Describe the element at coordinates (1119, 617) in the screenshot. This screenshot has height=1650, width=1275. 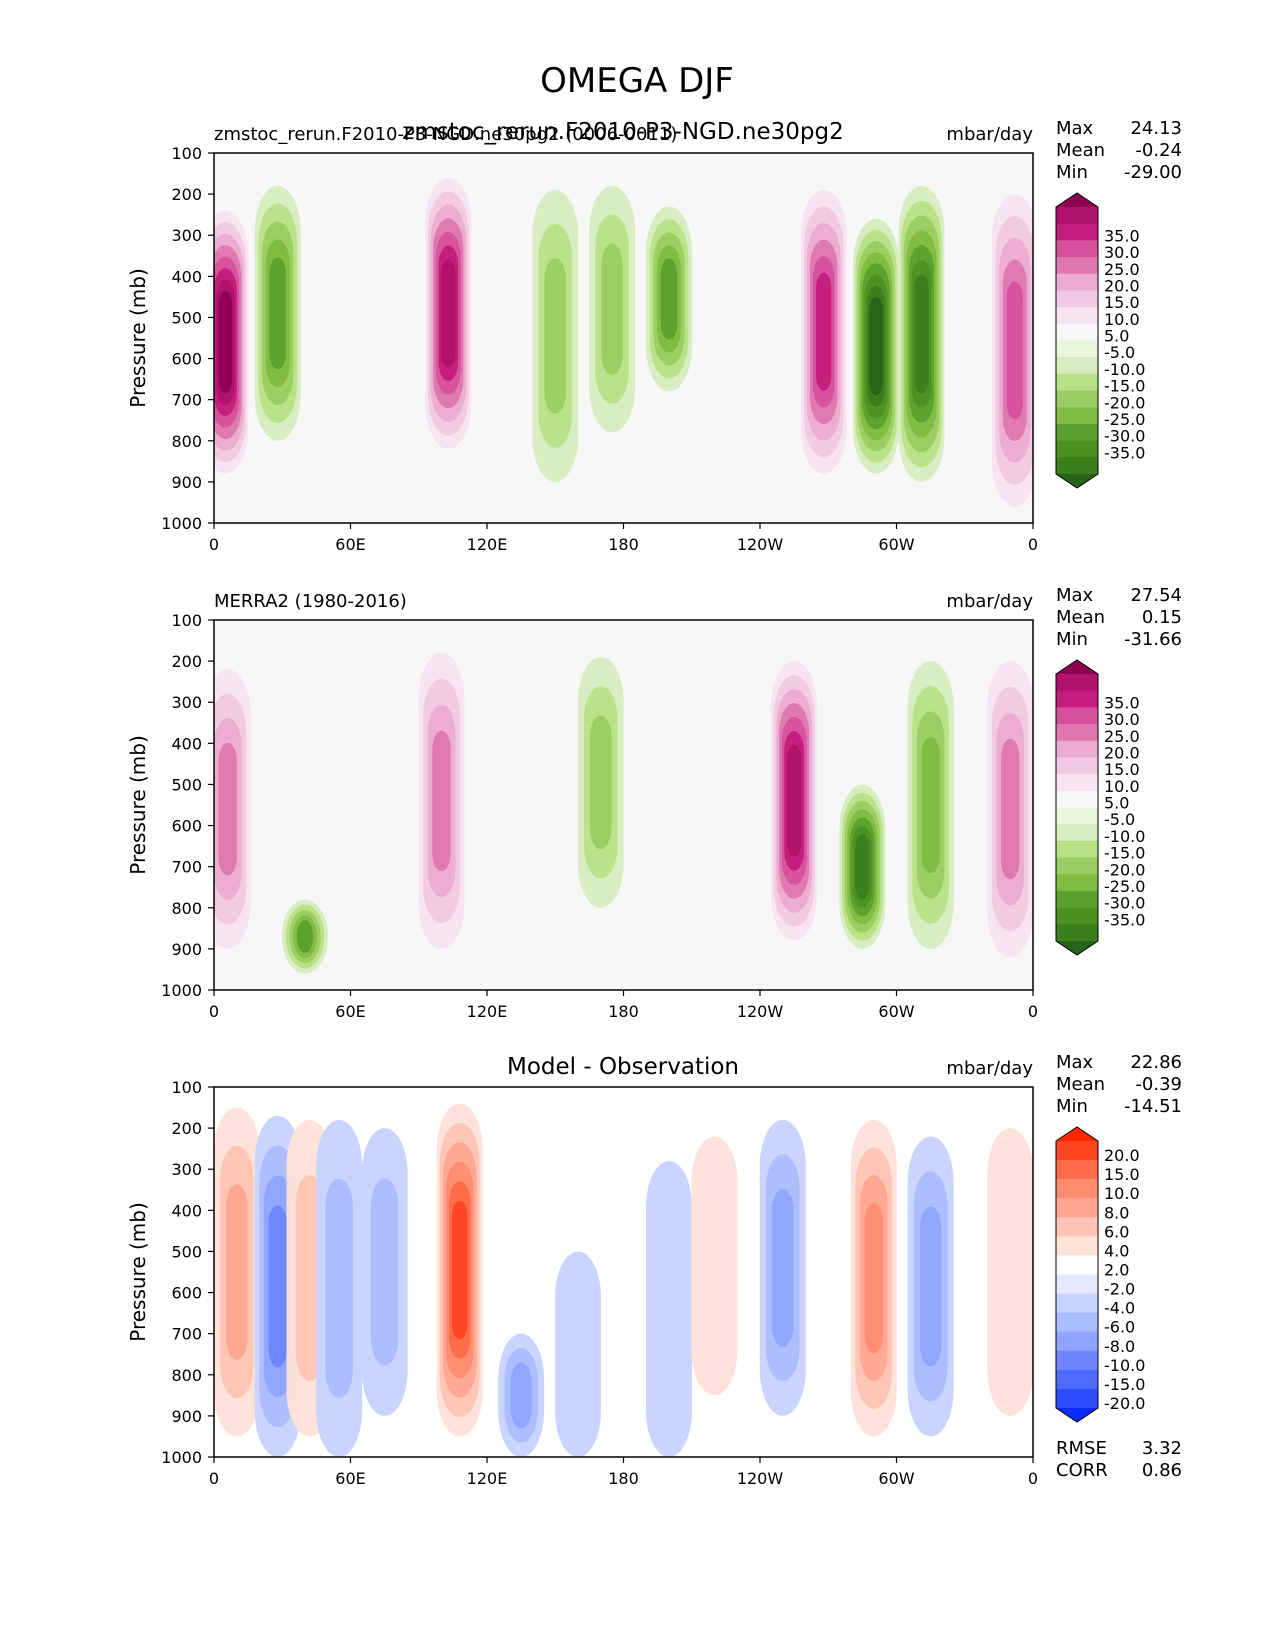
I see `stats-block: Max 27.54 Mean 0.15 Min -31.66` at that location.